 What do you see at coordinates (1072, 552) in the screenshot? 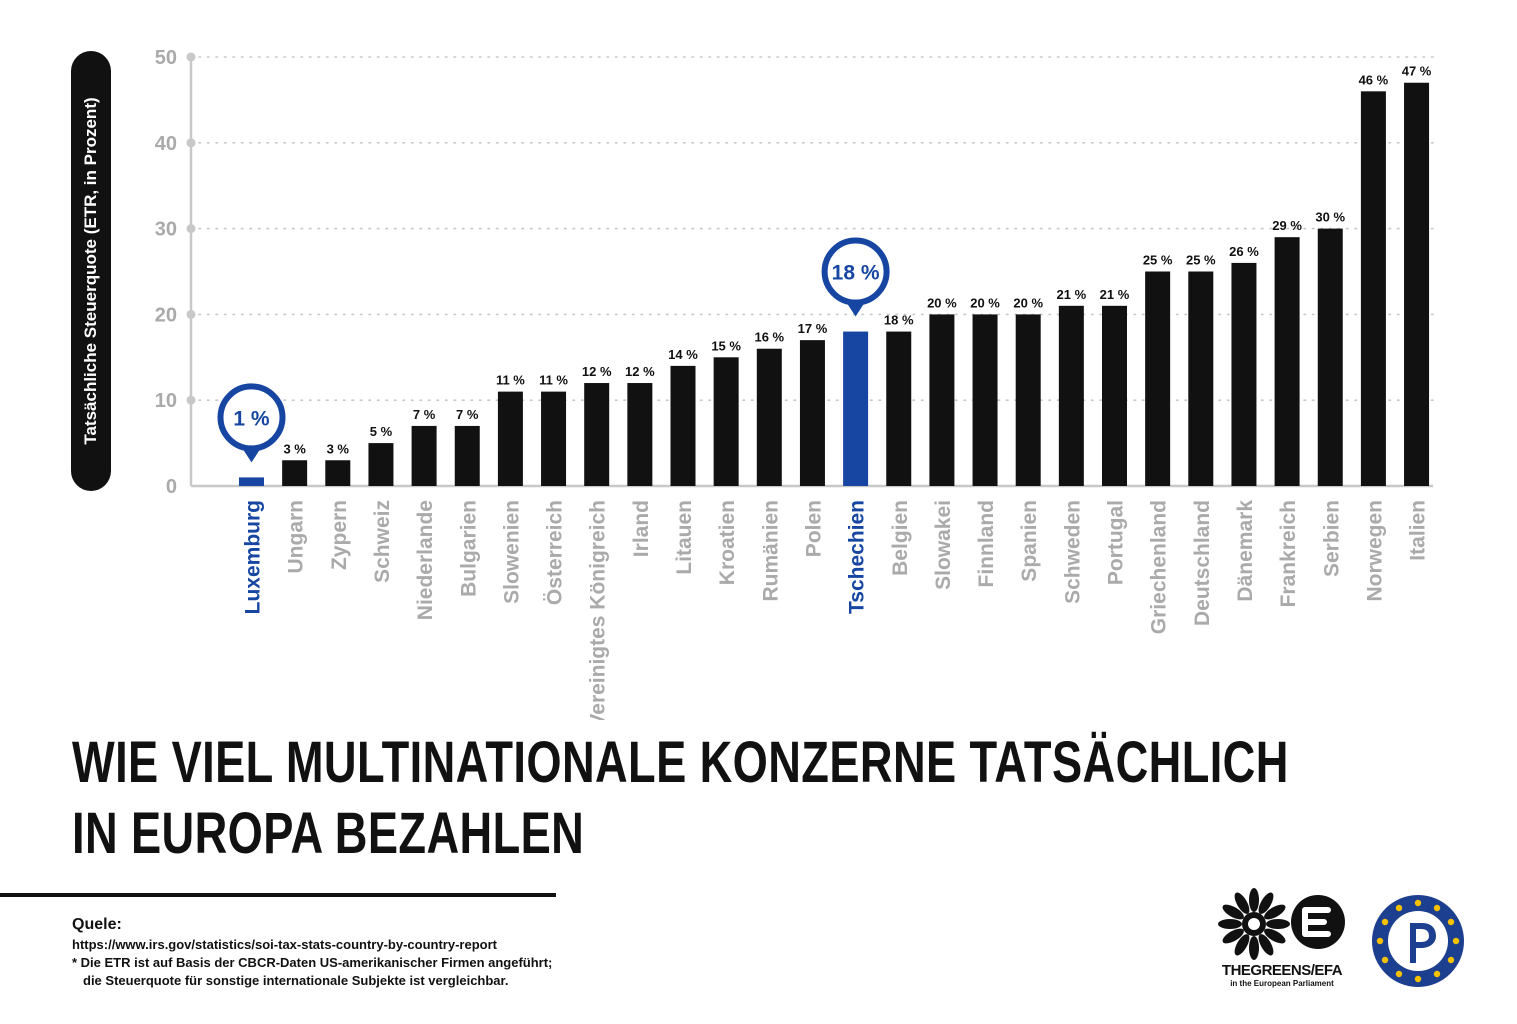
I see `x-tick-label: Schweden` at bounding box center [1072, 552].